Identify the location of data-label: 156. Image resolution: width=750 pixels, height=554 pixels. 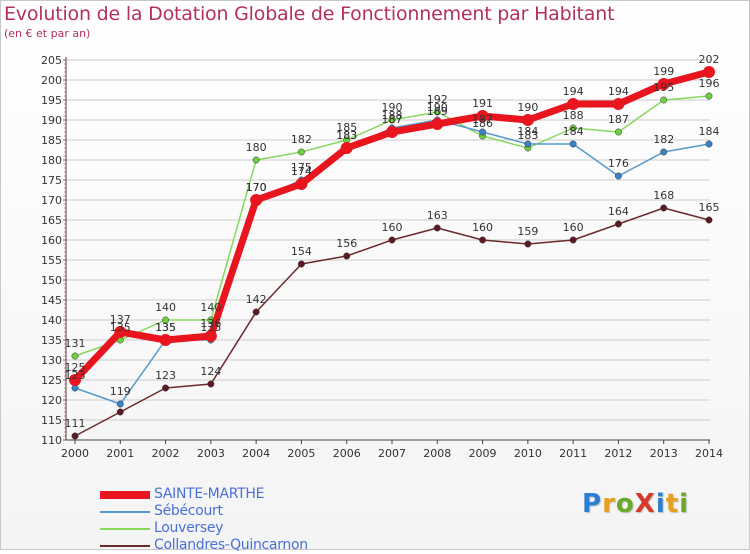
(346, 243).